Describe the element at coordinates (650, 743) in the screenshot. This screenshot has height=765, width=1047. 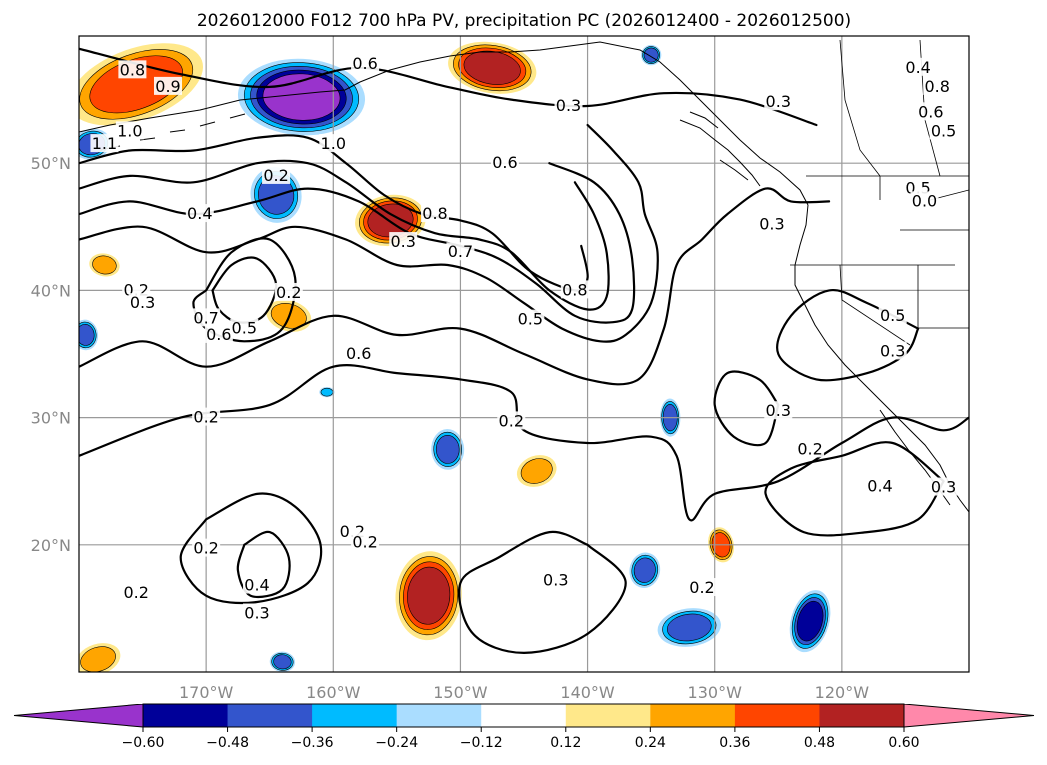
I see `colorbar-tick-label: 0.24` at that location.